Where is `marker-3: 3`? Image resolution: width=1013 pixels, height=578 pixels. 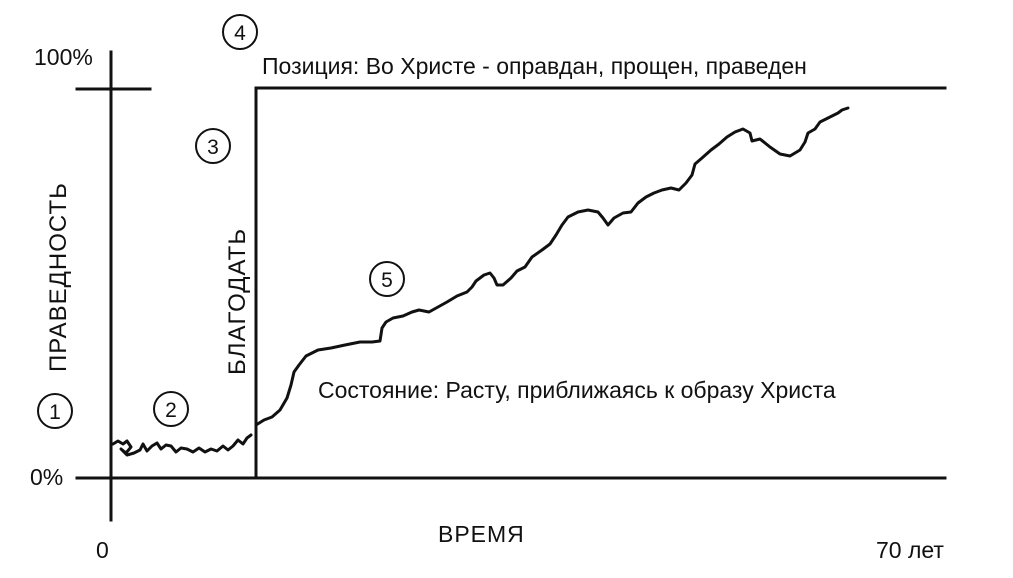 marker-3: 3 is located at coordinates (213, 146).